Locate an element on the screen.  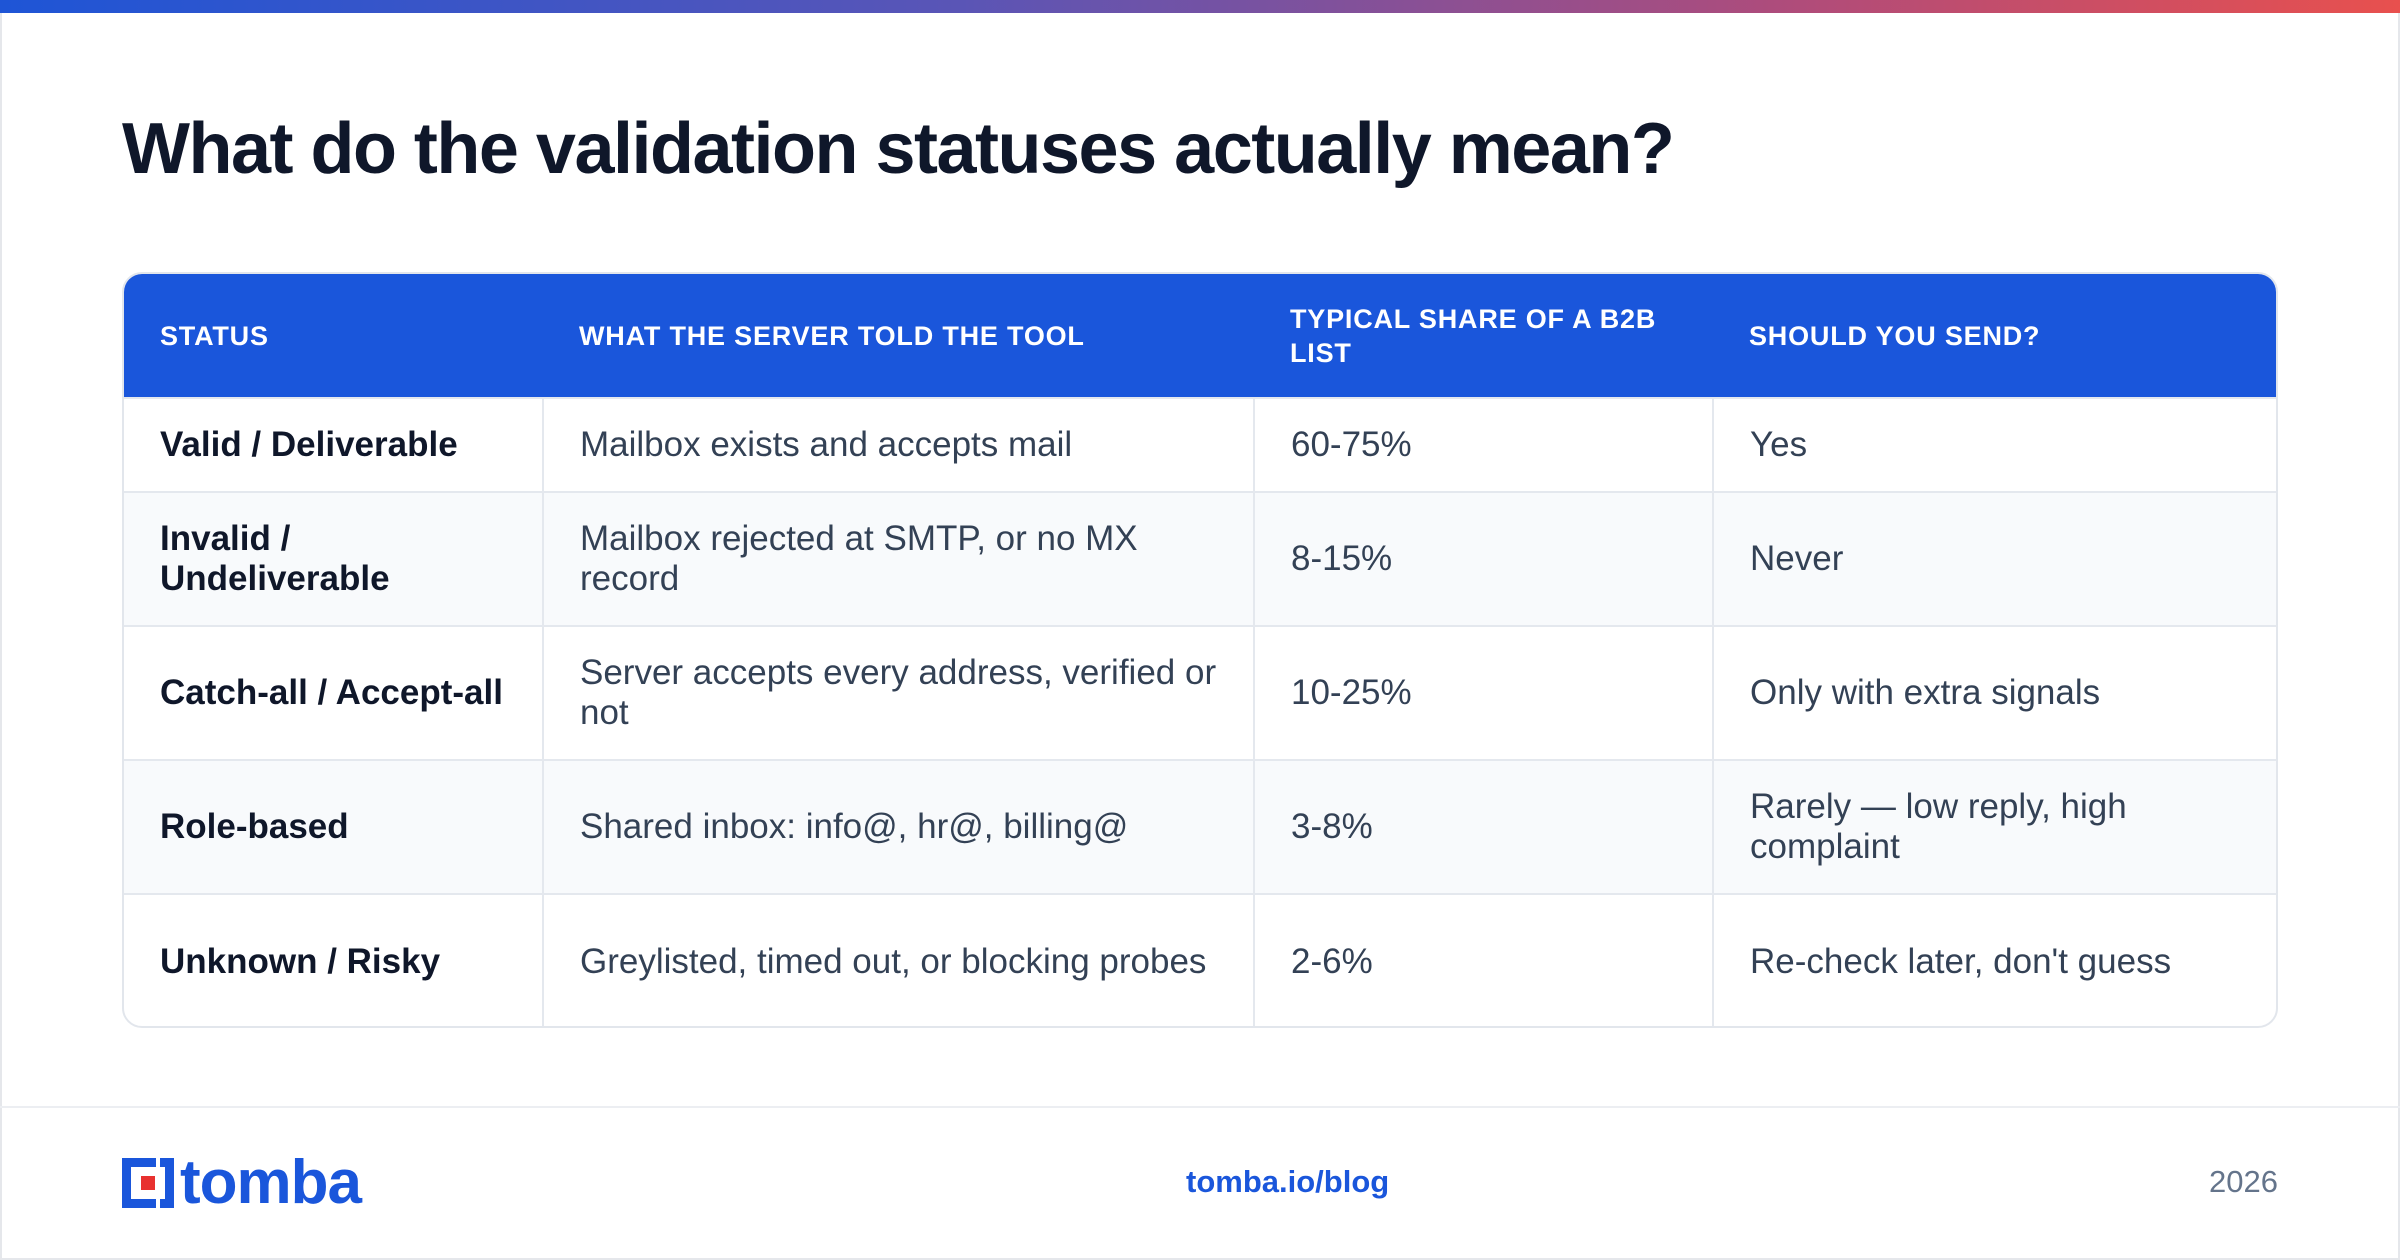
send-advice-cell: Rarely — low reply, high complaint is located at coordinates (1994, 826).